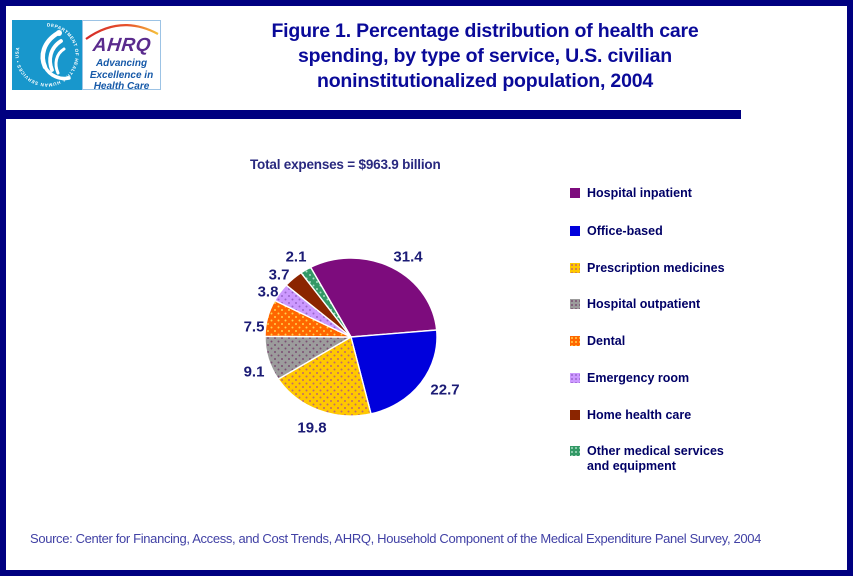  Describe the element at coordinates (659, 341) in the screenshot. I see `legend-item-dental: Dental` at that location.